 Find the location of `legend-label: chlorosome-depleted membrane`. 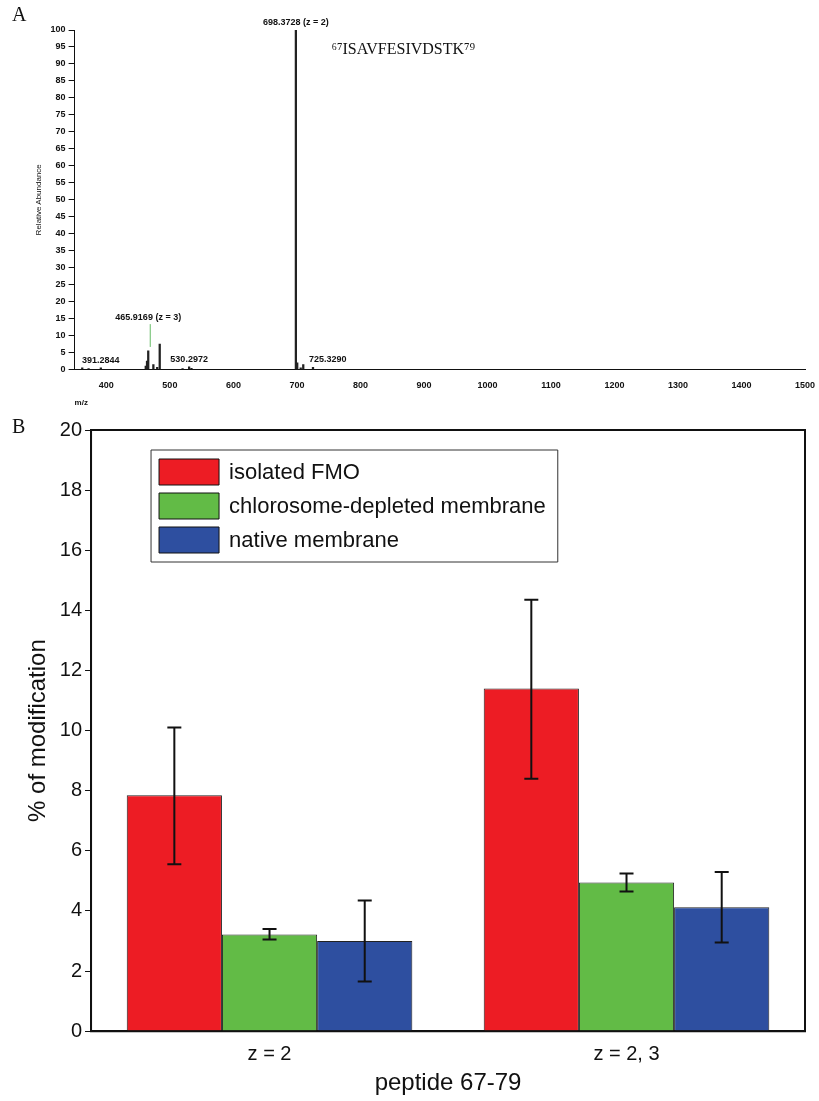

legend-label: chlorosome-depleted membrane is located at coordinates (387, 506).